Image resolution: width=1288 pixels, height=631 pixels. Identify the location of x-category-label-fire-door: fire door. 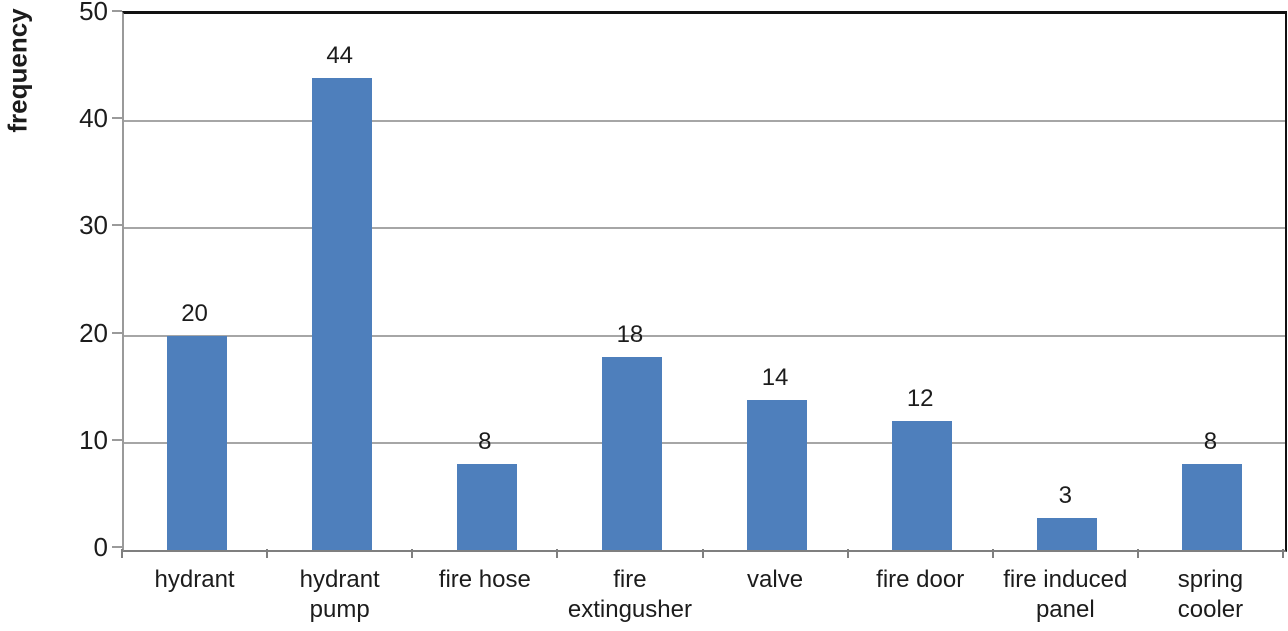
(920, 580).